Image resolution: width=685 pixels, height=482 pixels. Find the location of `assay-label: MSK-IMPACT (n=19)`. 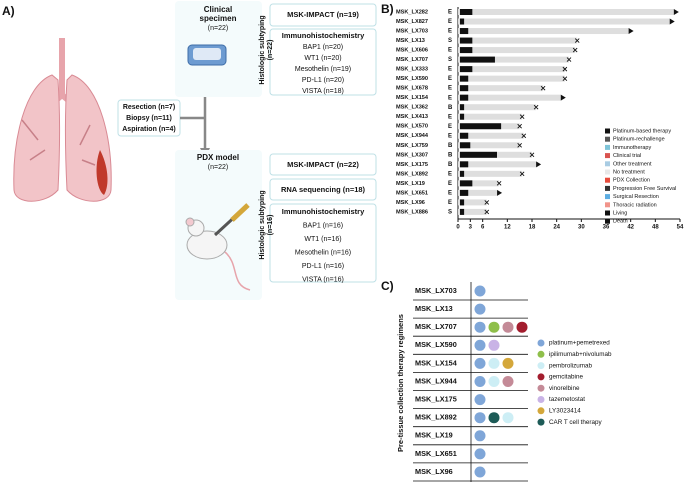

assay-label: MSK-IMPACT (n=19) is located at coordinates (323, 14).